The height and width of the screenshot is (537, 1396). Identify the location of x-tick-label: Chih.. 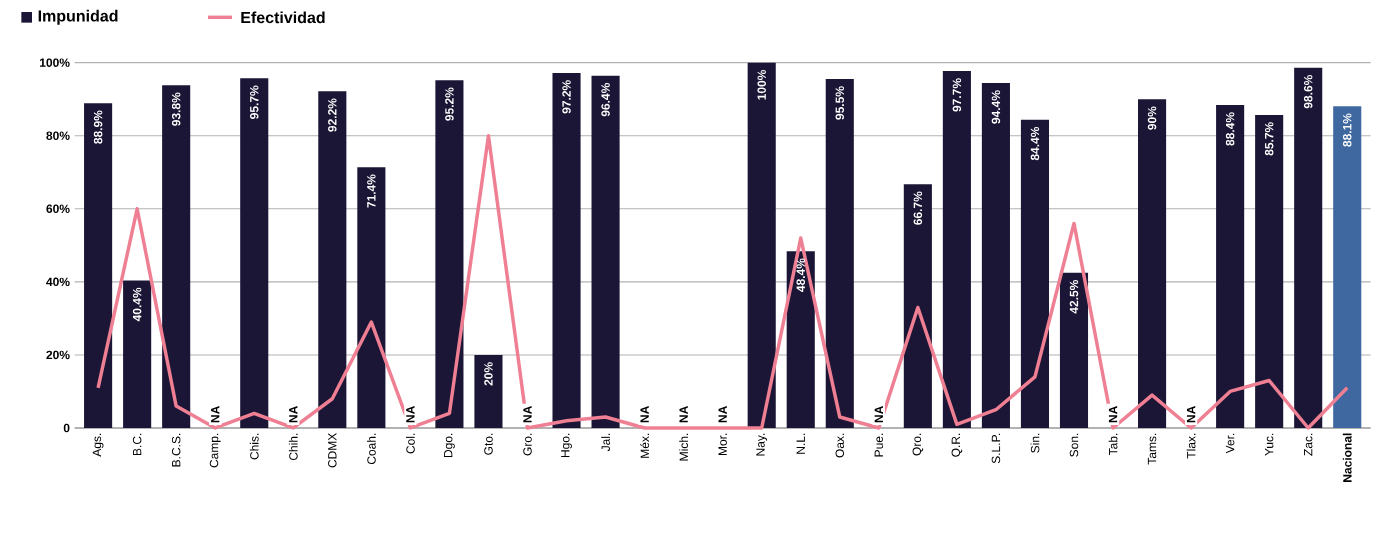
(293, 446).